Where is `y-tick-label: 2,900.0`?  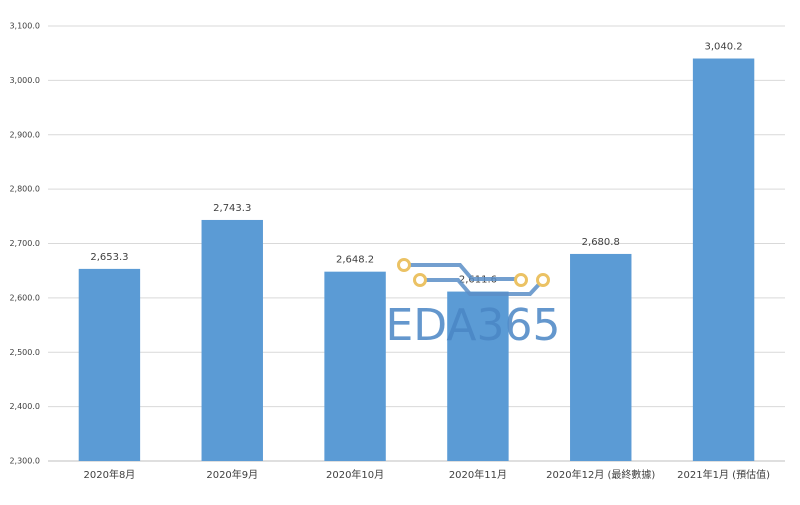 y-tick-label: 2,900.0 is located at coordinates (24, 134).